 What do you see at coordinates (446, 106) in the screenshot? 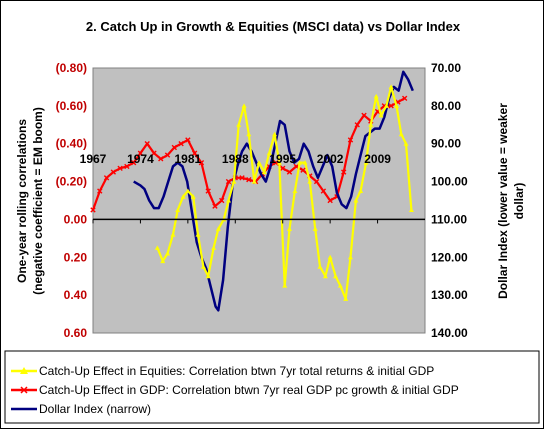
I see `y-right-tick-label: 80.00` at bounding box center [446, 106].